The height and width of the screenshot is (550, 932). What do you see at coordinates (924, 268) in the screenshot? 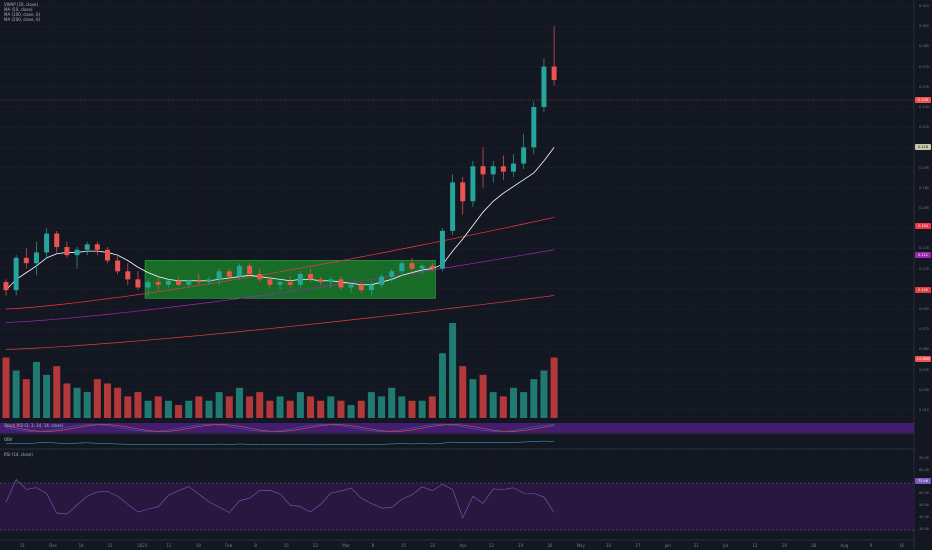
I see `price-tick: 0.120` at bounding box center [924, 268].